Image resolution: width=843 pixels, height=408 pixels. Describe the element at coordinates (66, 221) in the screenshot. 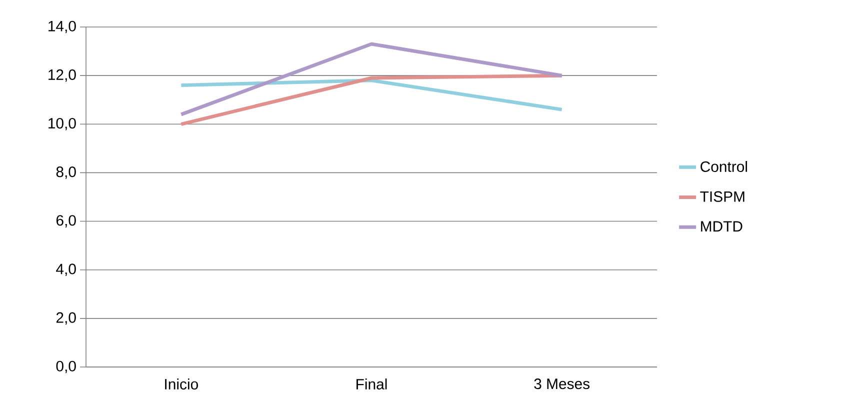

I see `y-tick-label: 6,0` at that location.